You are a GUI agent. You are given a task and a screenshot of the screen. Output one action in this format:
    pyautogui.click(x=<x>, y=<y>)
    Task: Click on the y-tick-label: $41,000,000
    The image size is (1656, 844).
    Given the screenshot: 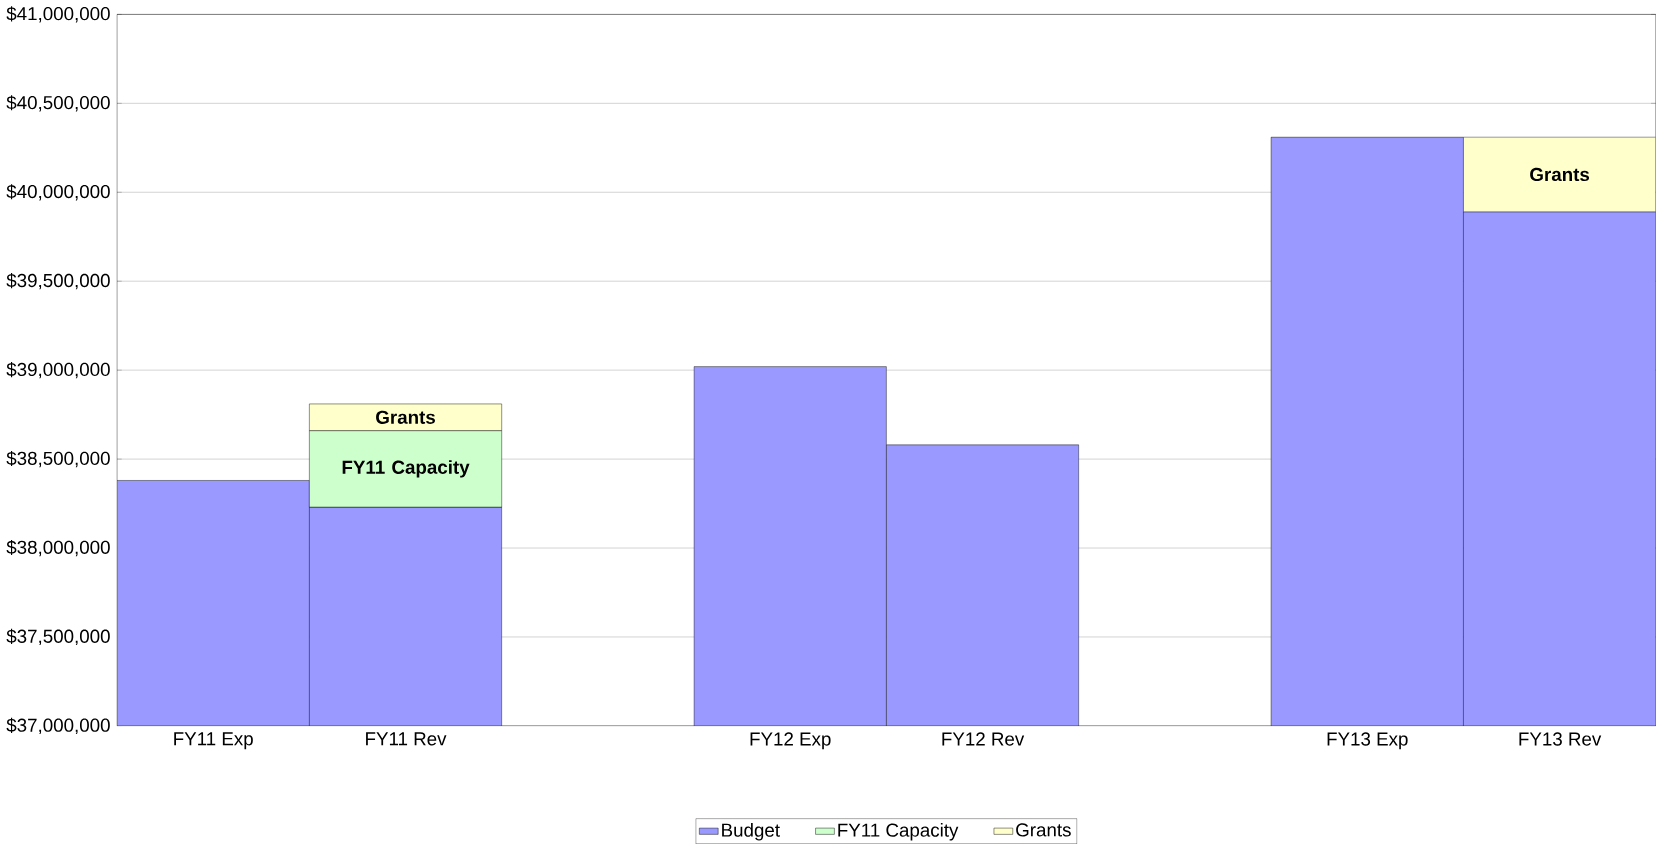 What is the action you would take?
    pyautogui.click(x=58, y=14)
    